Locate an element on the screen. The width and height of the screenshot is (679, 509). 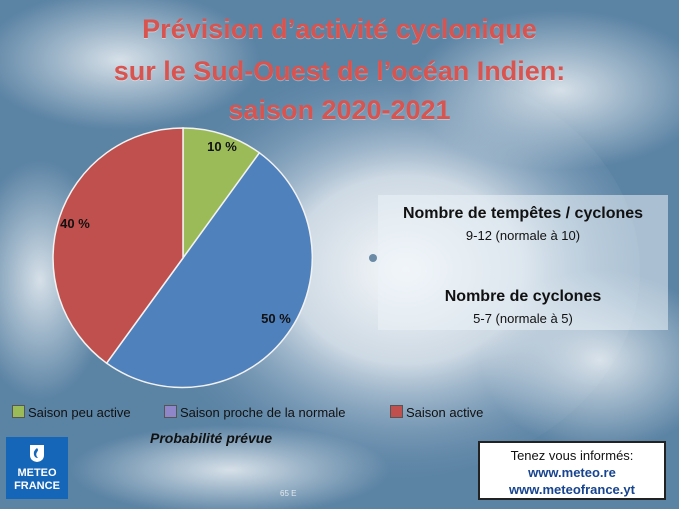
logo-text-france: FRANCE is located at coordinates (37, 486).